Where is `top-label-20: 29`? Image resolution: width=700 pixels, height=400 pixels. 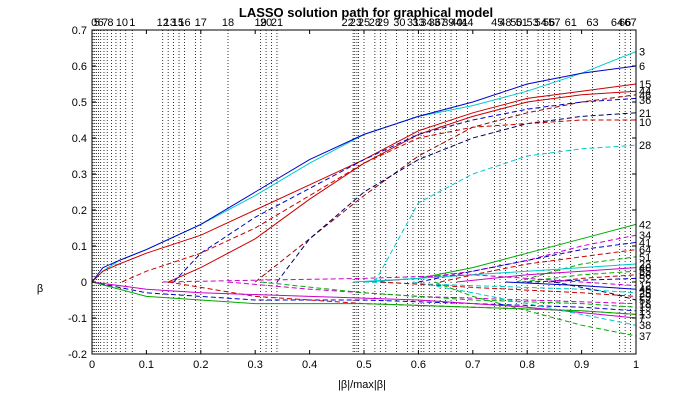
top-label-20: 29 is located at coordinates (383, 23).